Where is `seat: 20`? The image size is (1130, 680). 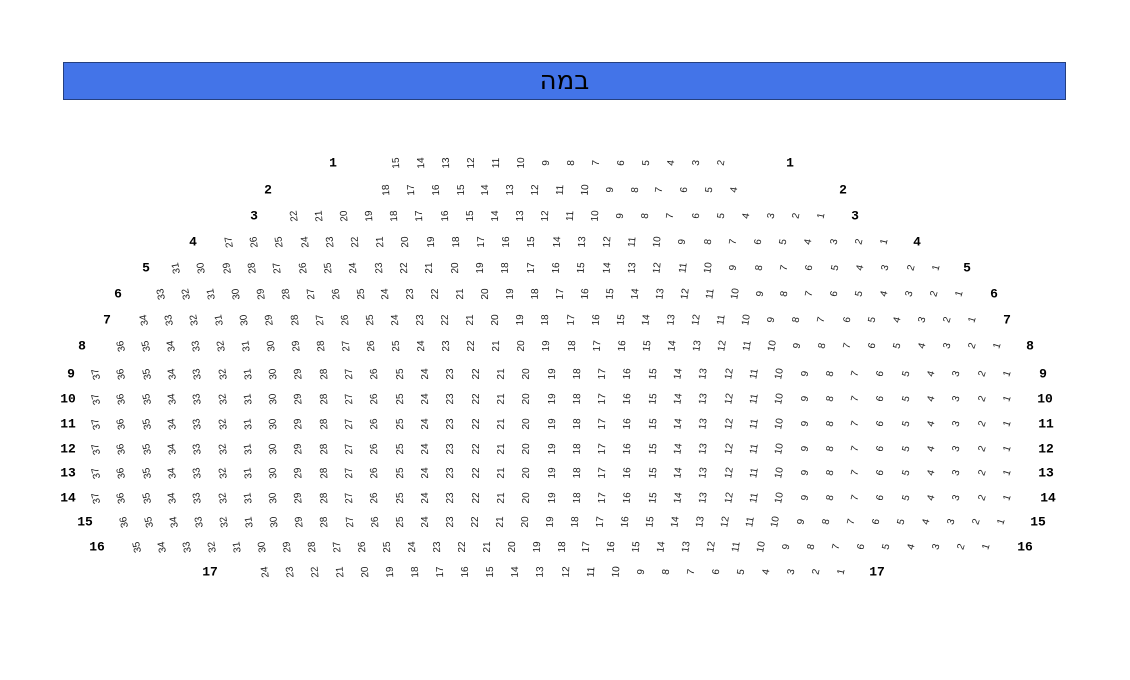 seat: 20 is located at coordinates (365, 572).